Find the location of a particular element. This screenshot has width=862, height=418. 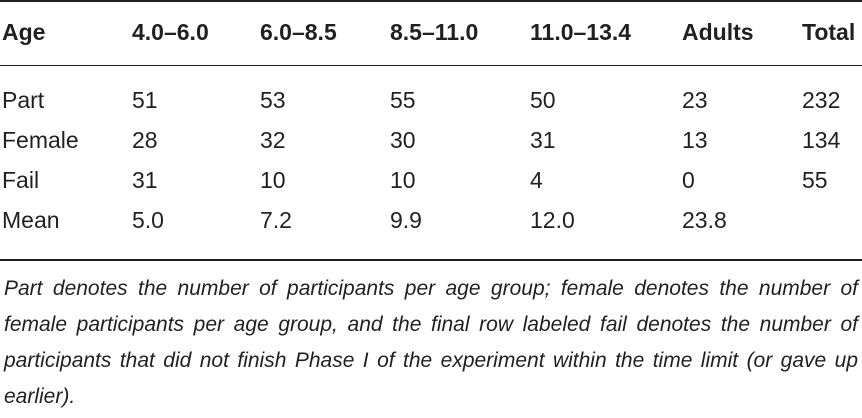

table-cell: 4 is located at coordinates (536, 180).